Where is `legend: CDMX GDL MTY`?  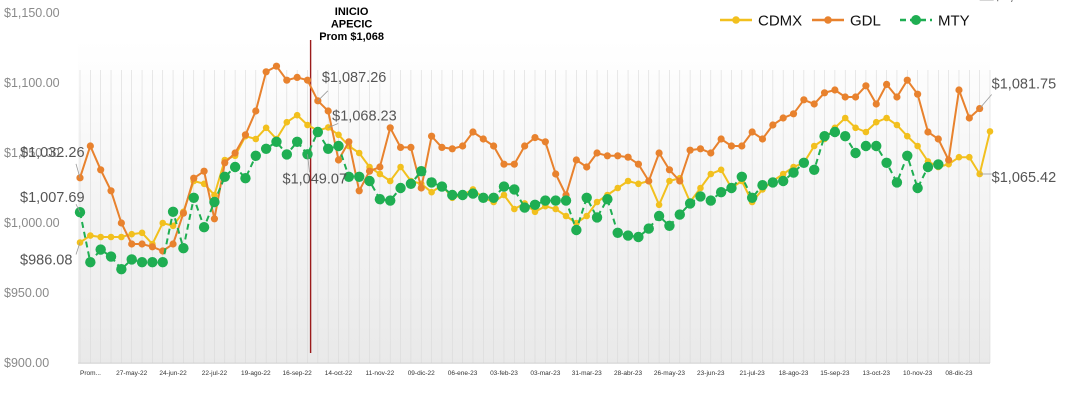
legend: CDMX GDL MTY is located at coordinates (845, 21).